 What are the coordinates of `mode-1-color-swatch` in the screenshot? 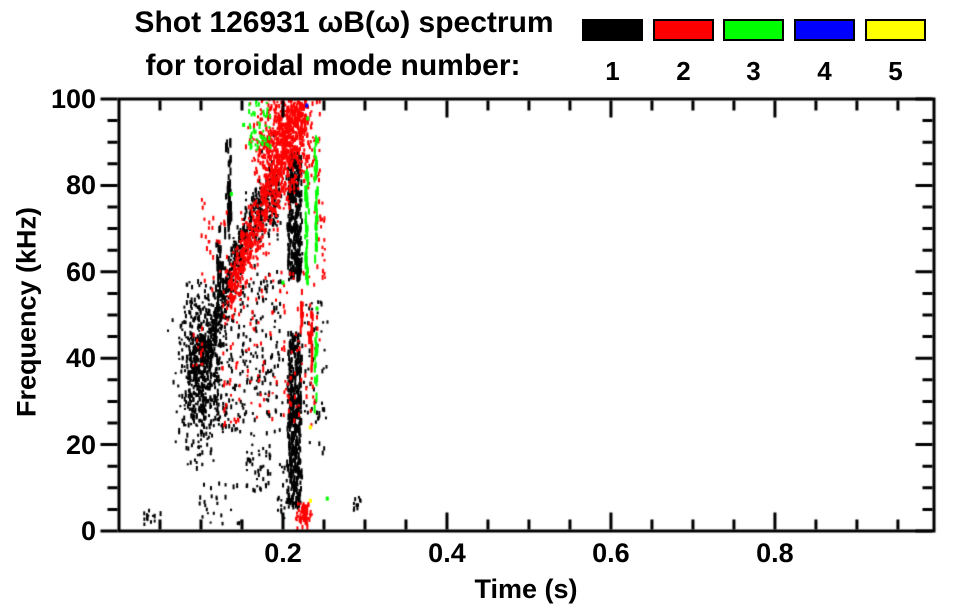 It's located at (612, 30).